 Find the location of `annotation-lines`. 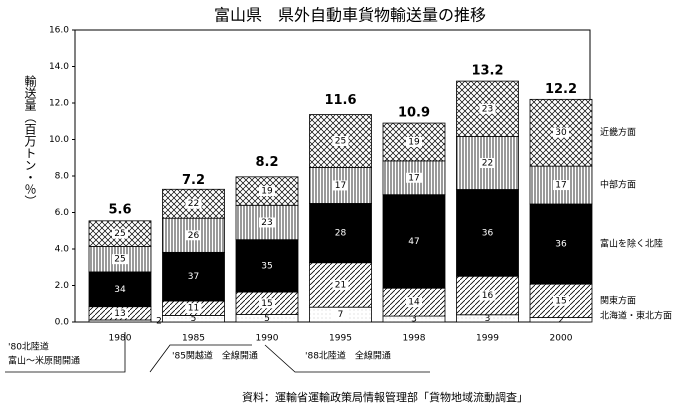

annotation-lines is located at coordinates (217, 352).